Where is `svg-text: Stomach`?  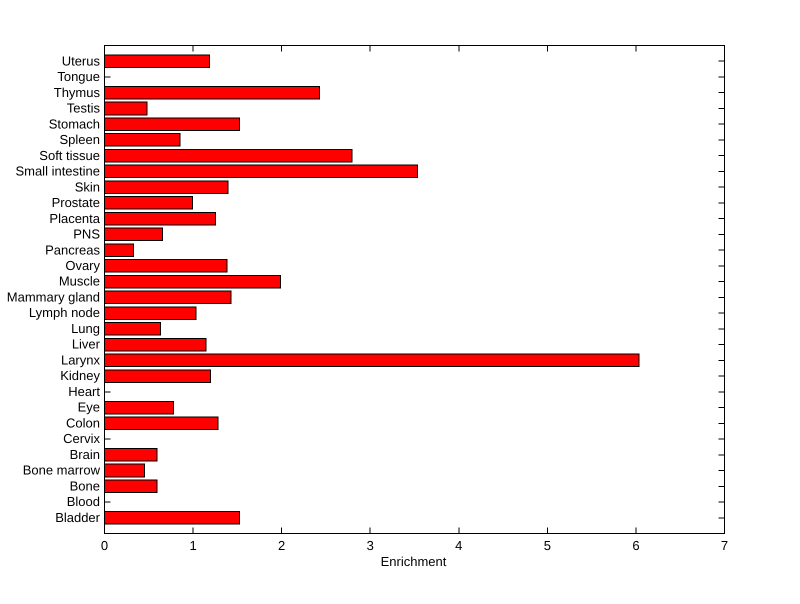
svg-text: Stomach is located at coordinates (74, 123).